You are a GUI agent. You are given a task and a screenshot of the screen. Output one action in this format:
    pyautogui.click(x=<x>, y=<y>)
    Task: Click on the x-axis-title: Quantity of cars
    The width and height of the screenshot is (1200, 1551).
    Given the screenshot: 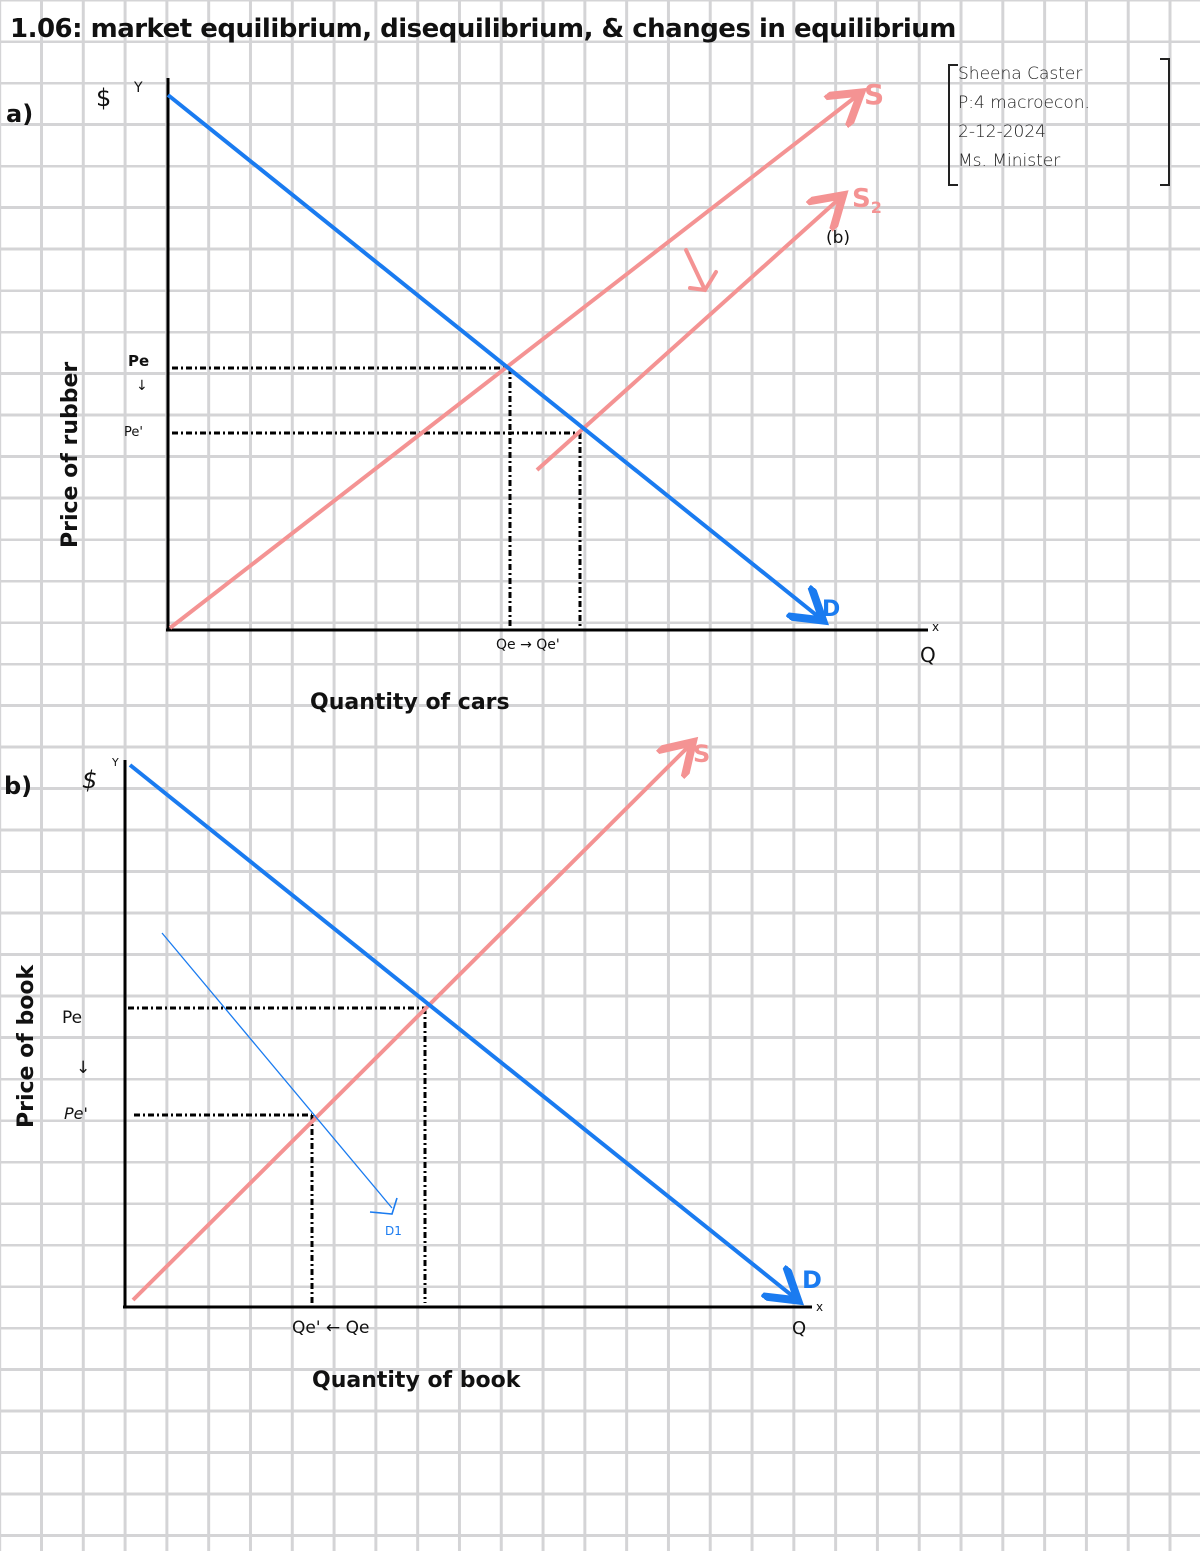 What is the action you would take?
    pyautogui.click(x=410, y=702)
    